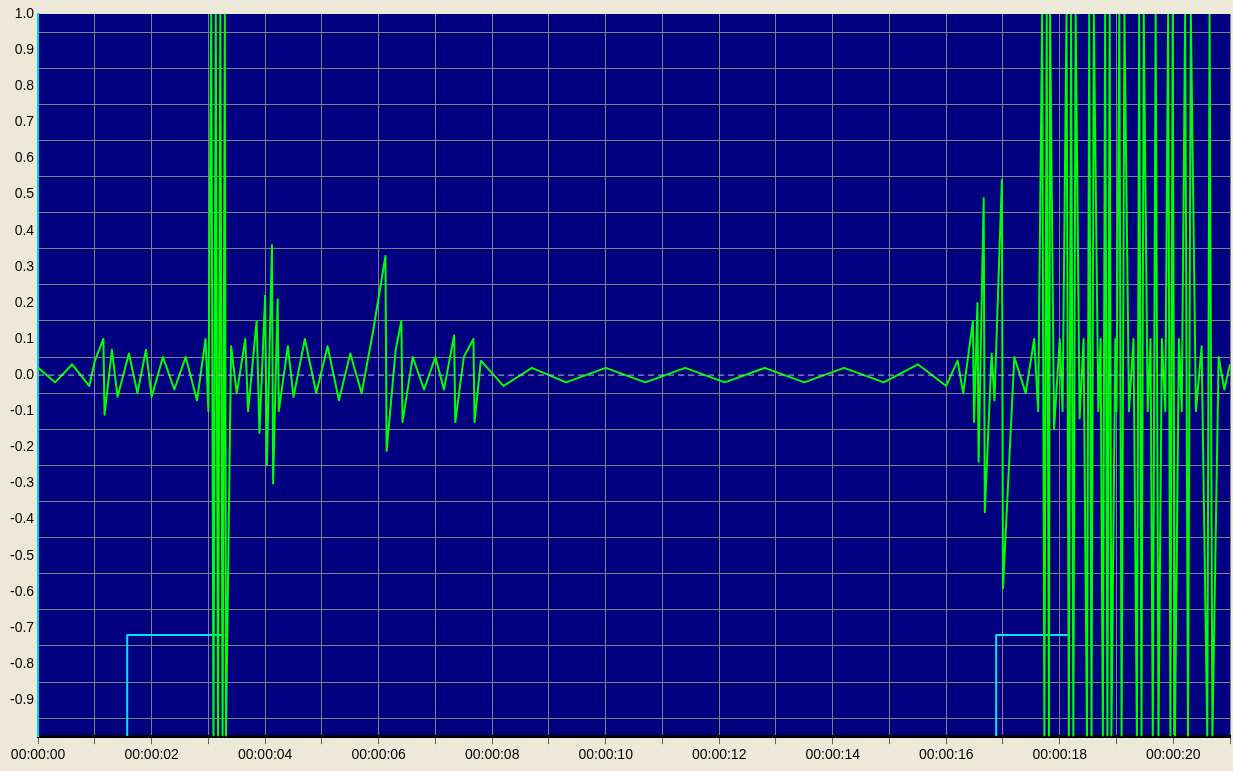 Image resolution: width=1233 pixels, height=771 pixels. I want to click on x-tick-label: 00:00:14, so click(833, 754).